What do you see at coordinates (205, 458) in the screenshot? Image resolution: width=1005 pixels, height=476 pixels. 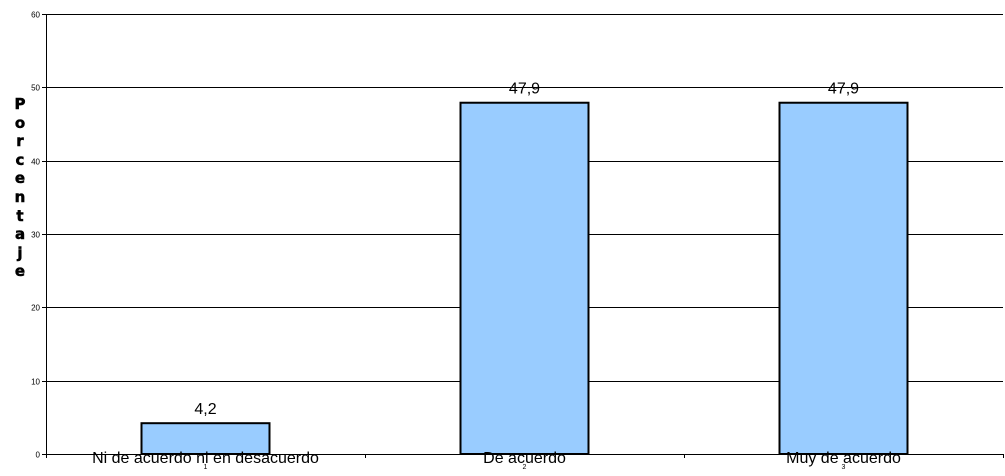 I see `category-label: Ni de acuerdo ni en desacuerdo` at bounding box center [205, 458].